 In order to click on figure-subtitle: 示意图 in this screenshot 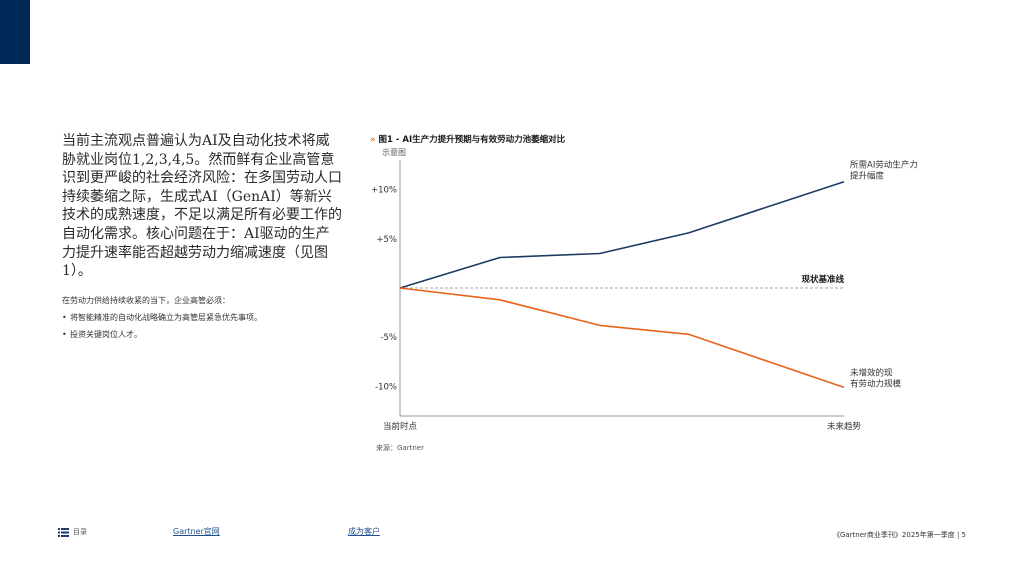, I will do `click(394, 152)`.